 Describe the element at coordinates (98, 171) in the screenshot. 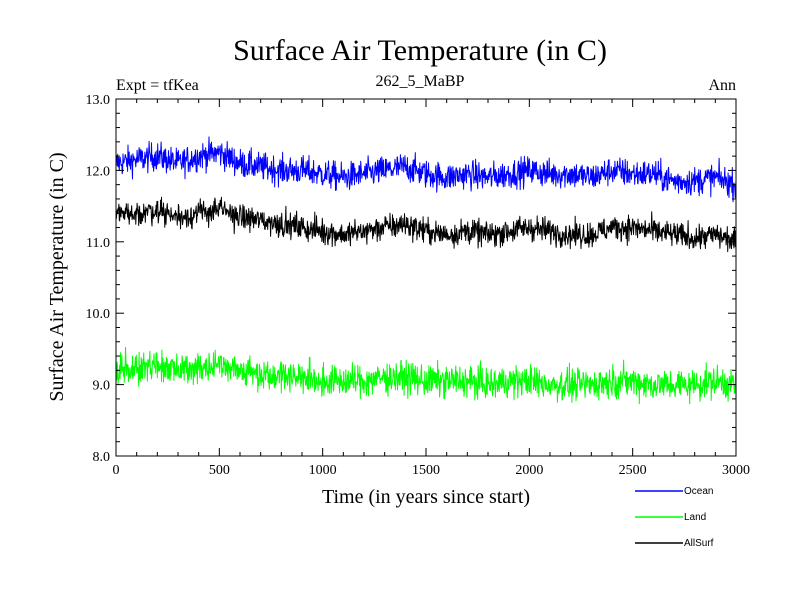

I see `y-tick-label: 12.0` at that location.